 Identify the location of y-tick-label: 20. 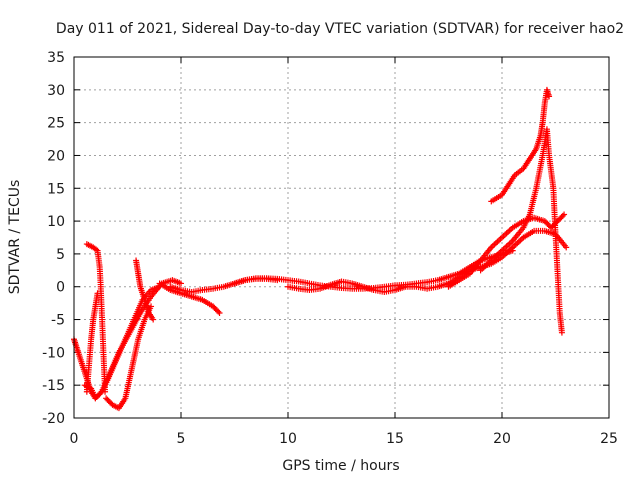
(56, 156).